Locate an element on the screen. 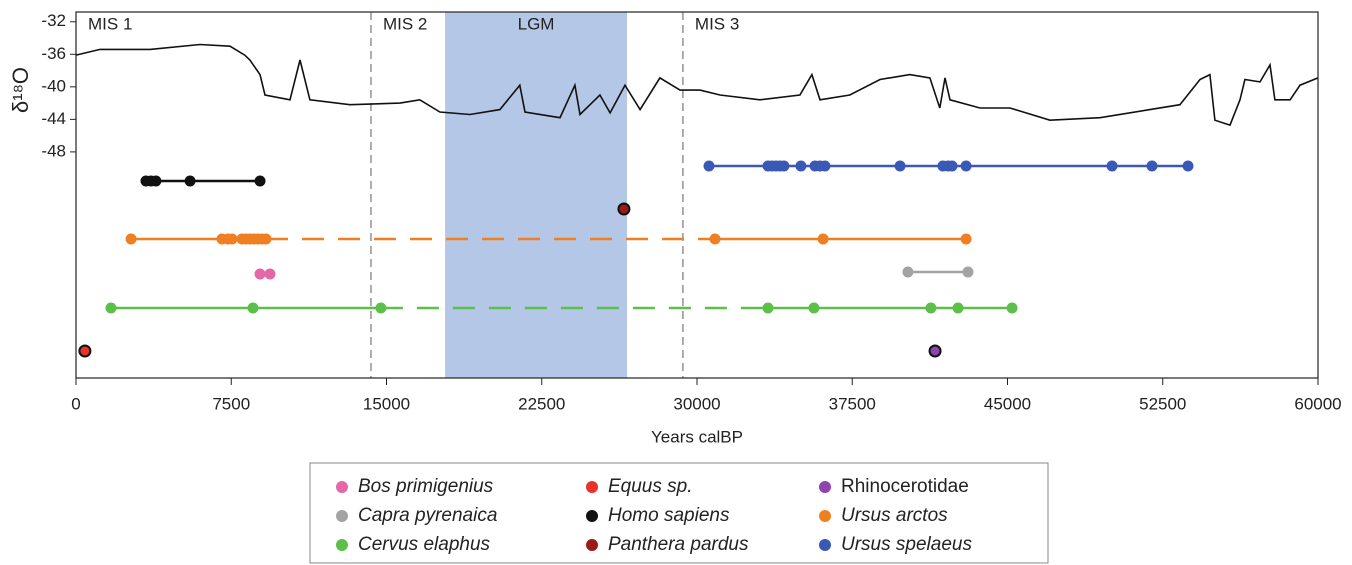 This screenshot has height=565, width=1352. legend-label: Bos primigenius is located at coordinates (426, 486).